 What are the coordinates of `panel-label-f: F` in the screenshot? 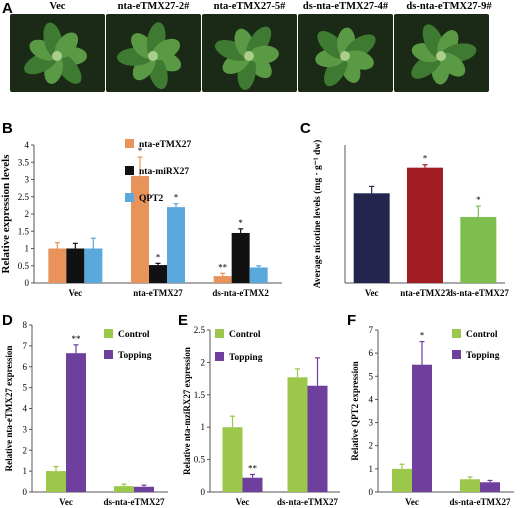 It's located at (352, 320).